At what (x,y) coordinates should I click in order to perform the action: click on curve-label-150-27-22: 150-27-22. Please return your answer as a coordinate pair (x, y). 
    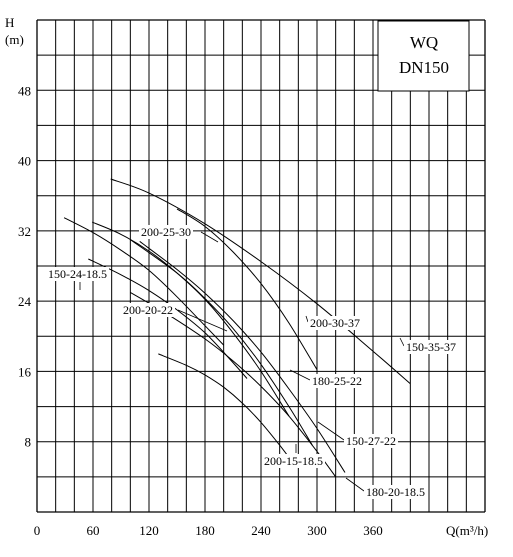
    Looking at the image, I should click on (371, 441).